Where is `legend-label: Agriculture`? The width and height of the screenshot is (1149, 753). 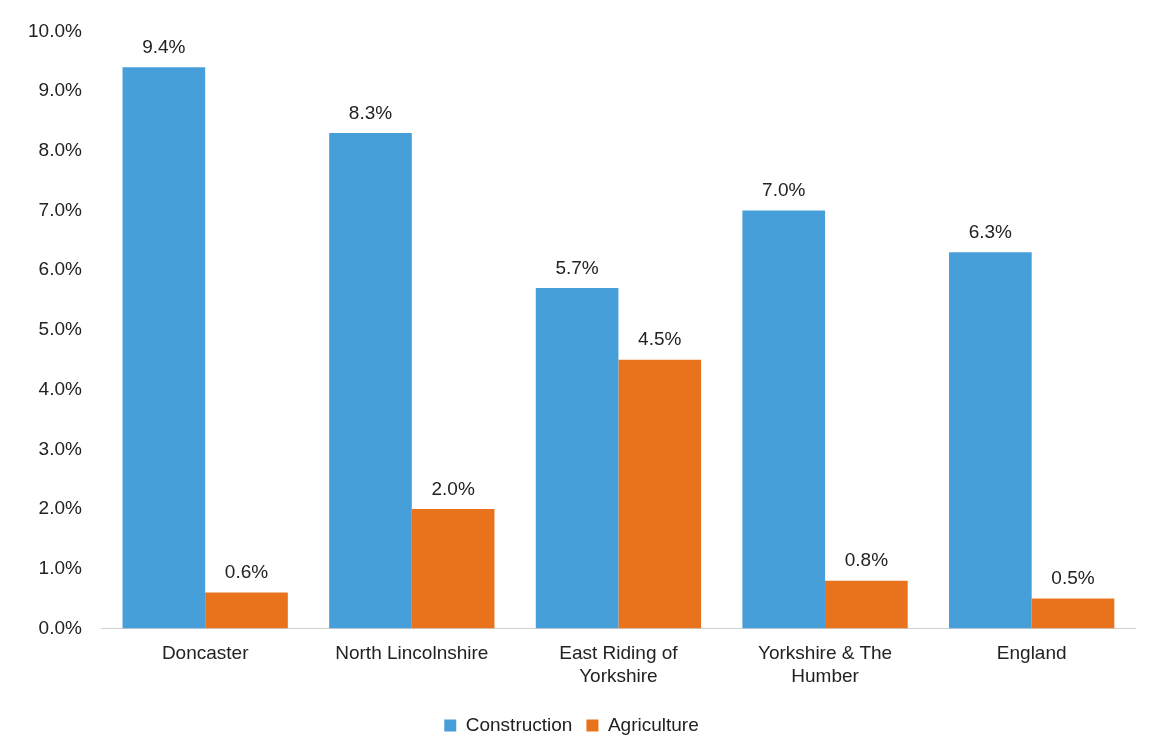
legend-label: Agriculture is located at coordinates (653, 724).